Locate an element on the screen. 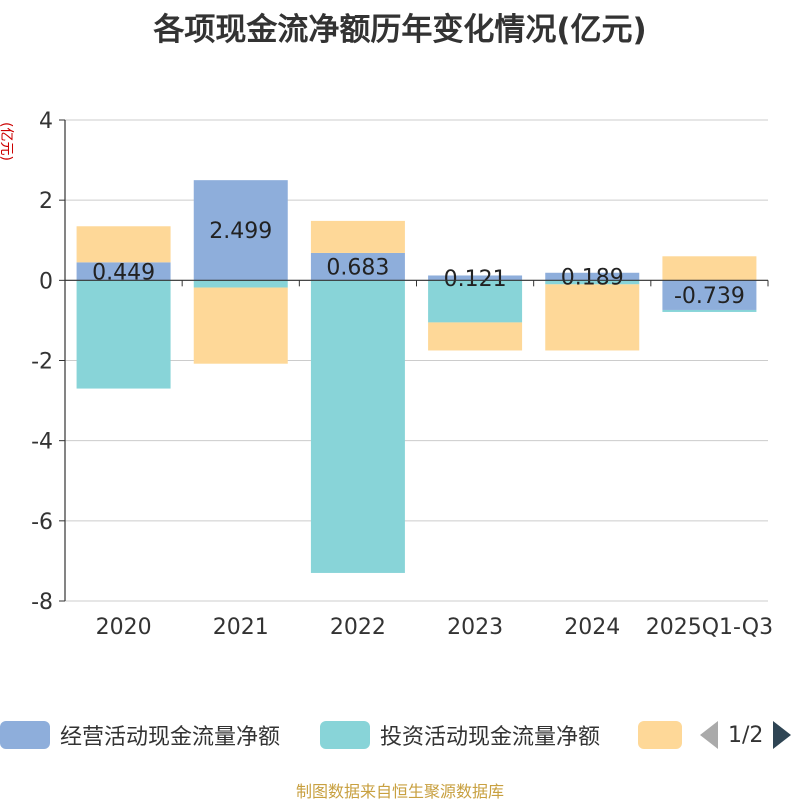 This screenshot has width=800, height=802. bar-series-1-2023 is located at coordinates (475, 301).